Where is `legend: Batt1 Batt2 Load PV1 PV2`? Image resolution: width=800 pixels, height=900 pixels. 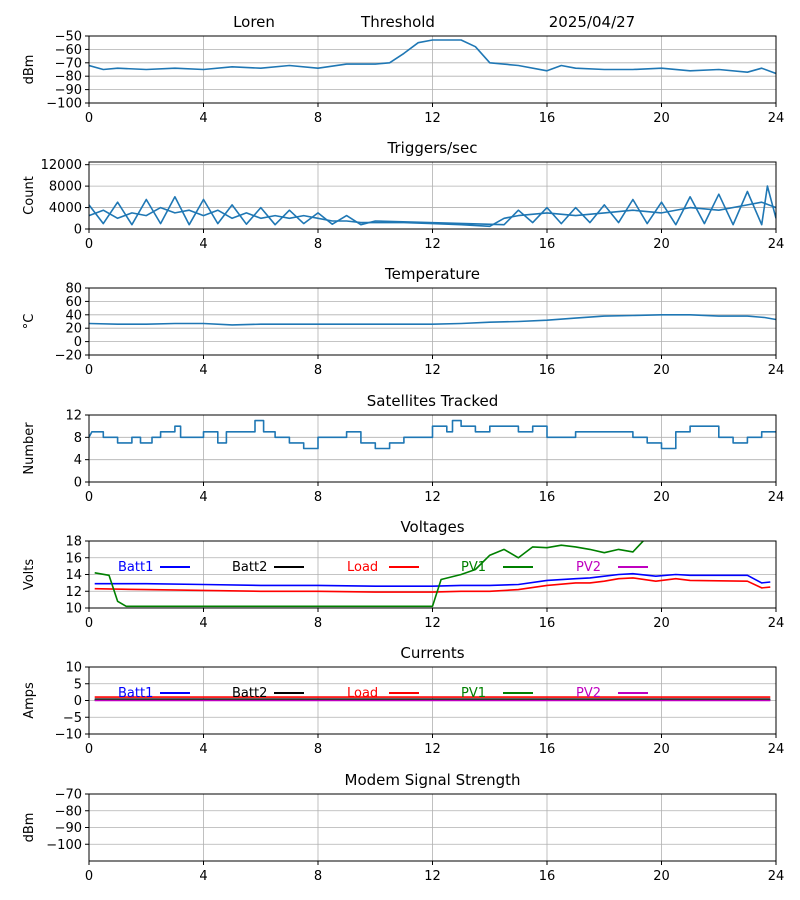
legend: Batt1 Batt2 Load PV1 PV2 is located at coordinates (383, 567).